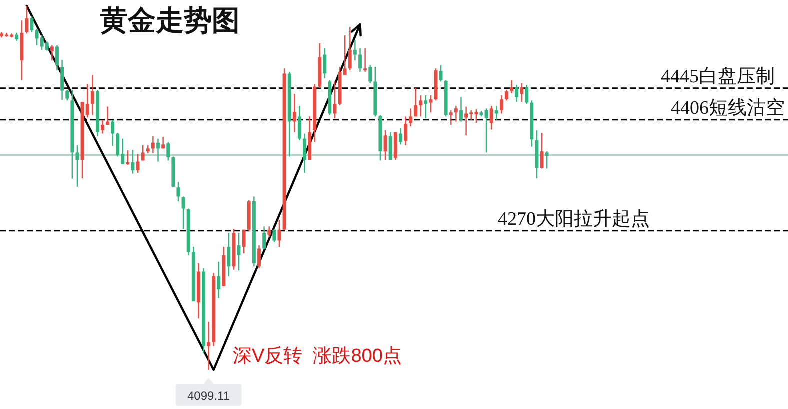 This screenshot has height=409, width=788. I want to click on ref-line-label: 4406短线沽空, so click(728, 107).